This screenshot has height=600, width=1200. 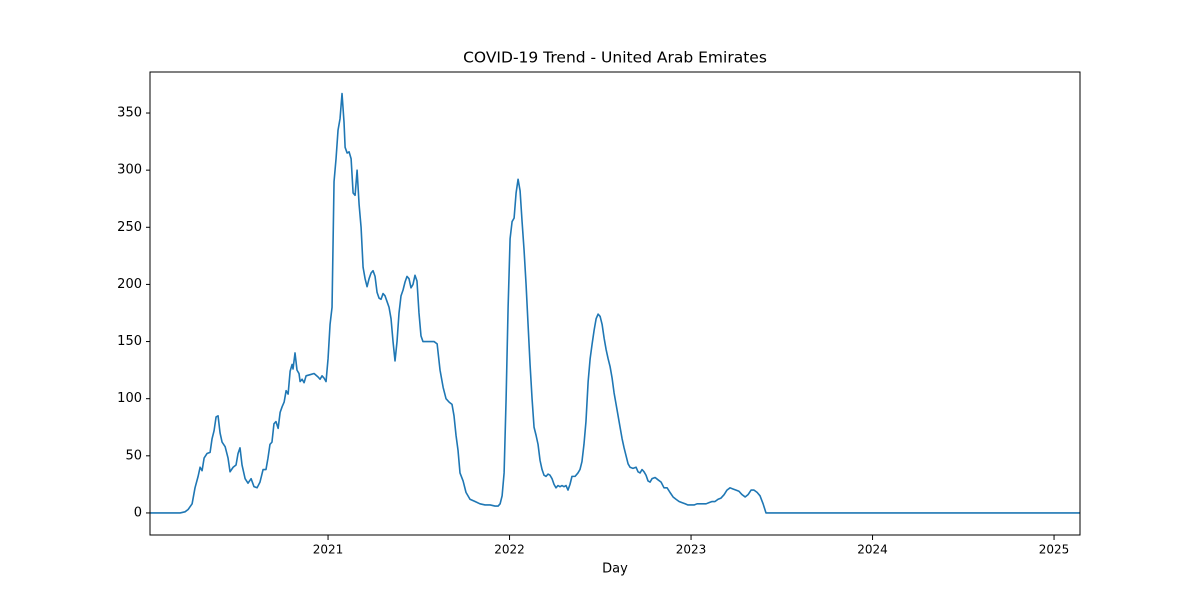 I want to click on y-tick-label: 100, so click(x=129, y=398).